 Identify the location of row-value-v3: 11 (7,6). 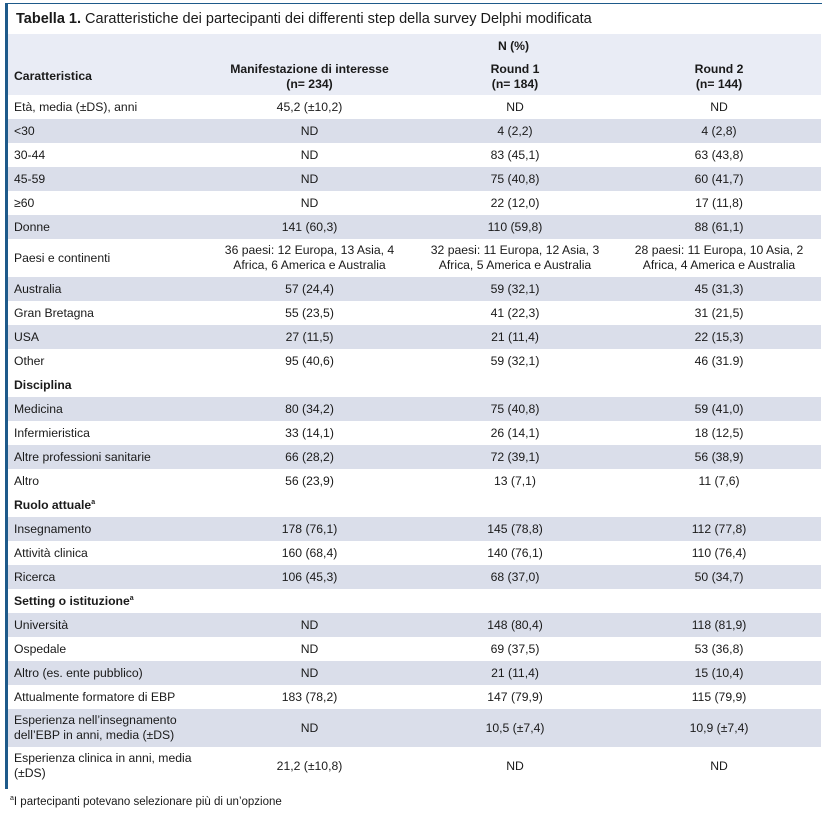
(719, 481).